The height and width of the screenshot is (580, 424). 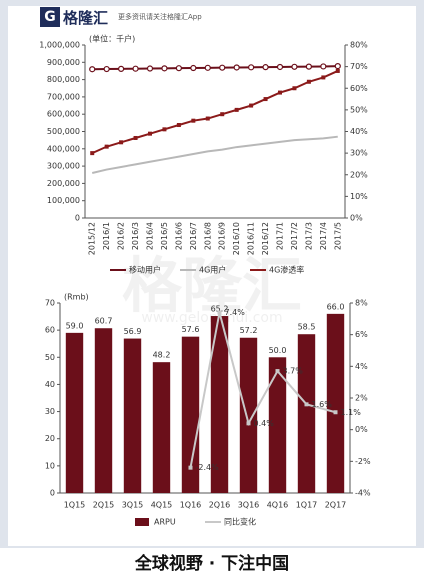 What do you see at coordinates (359, 174) in the screenshot?
I see `y2-tick-label: 20%` at bounding box center [359, 174].